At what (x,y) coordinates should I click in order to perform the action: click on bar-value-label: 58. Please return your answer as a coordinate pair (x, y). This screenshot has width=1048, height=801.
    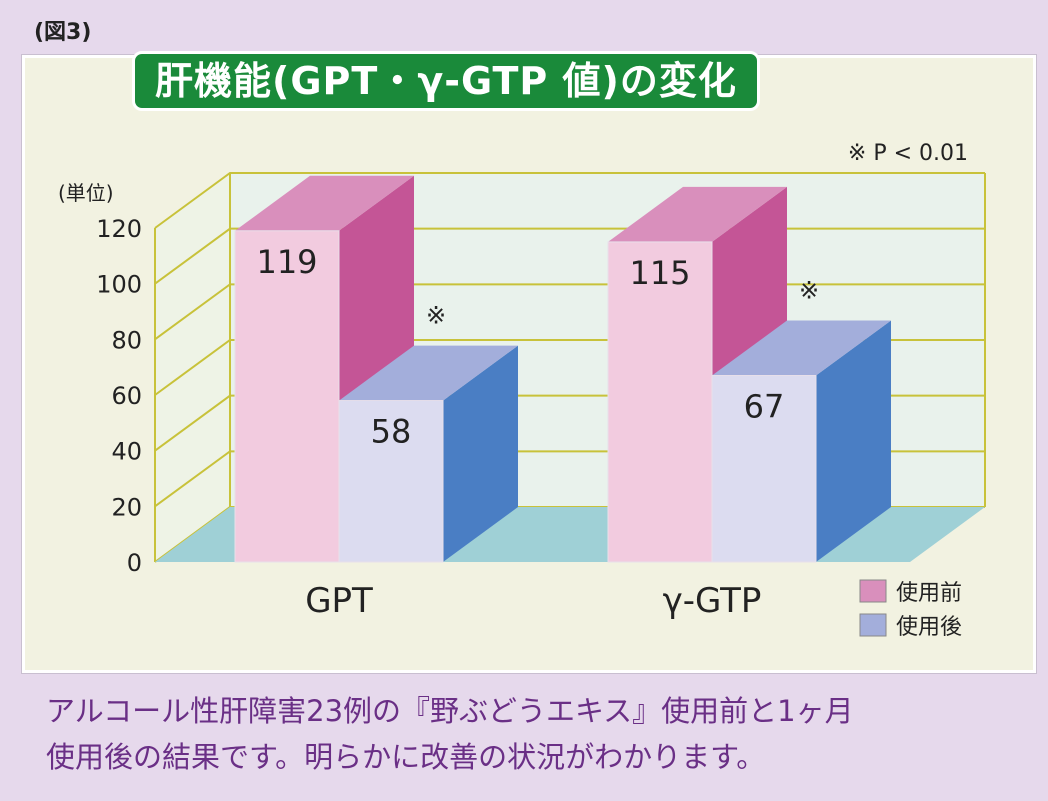
    Looking at the image, I should click on (391, 432).